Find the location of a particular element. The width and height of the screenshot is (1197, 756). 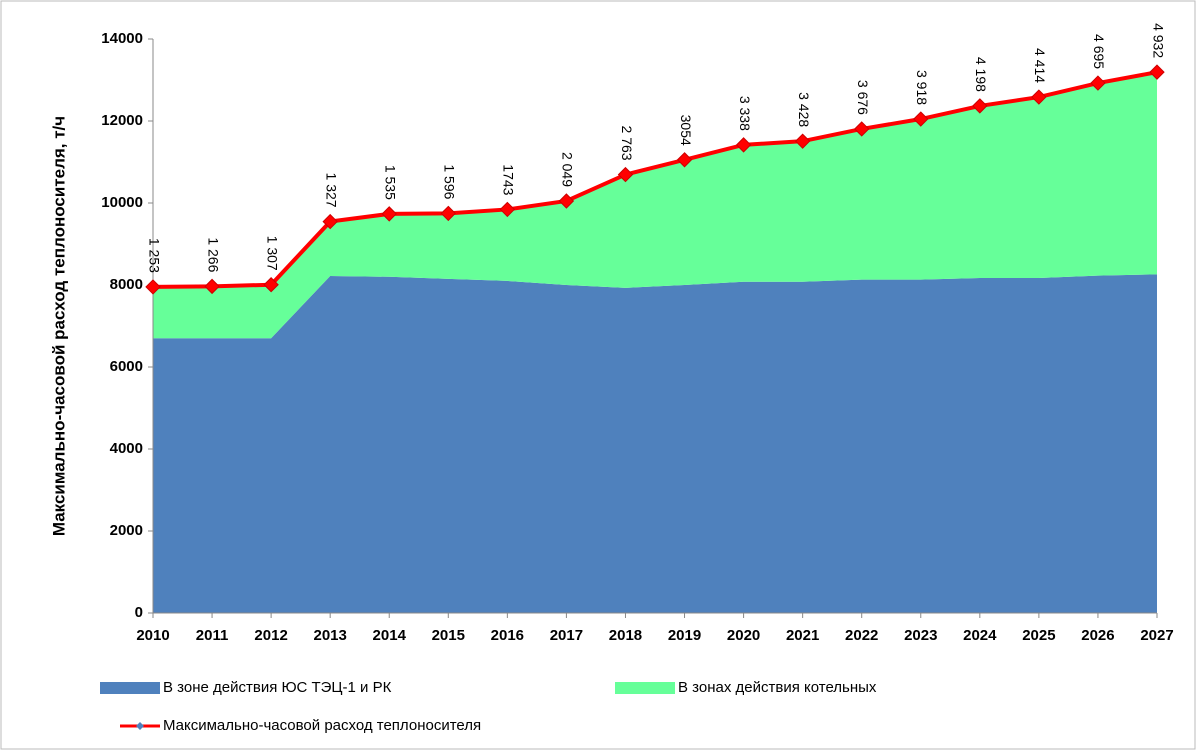

x-tick-label: 2027 is located at coordinates (1156, 635).